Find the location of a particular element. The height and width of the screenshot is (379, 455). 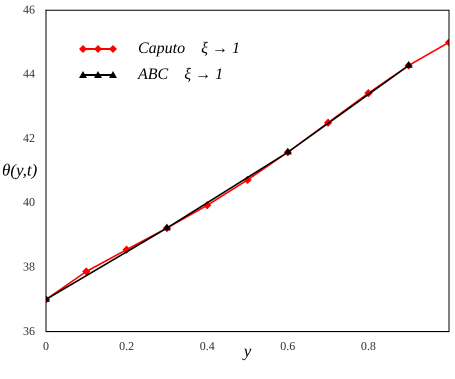

x-tick-label: 0.2 is located at coordinates (126, 345).